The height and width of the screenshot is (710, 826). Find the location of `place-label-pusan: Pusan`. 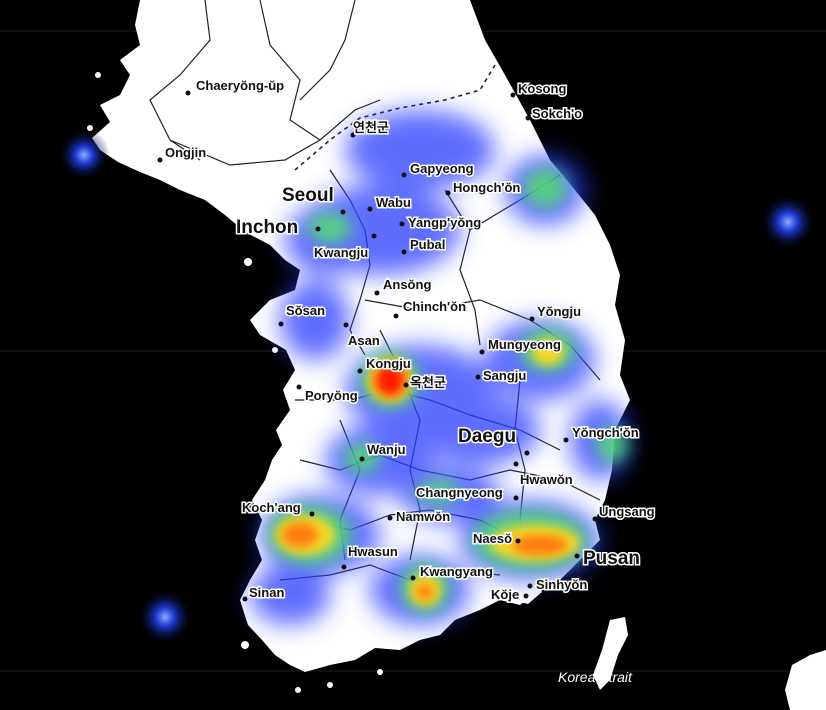

place-label-pusan: Pusan is located at coordinates (611, 558).